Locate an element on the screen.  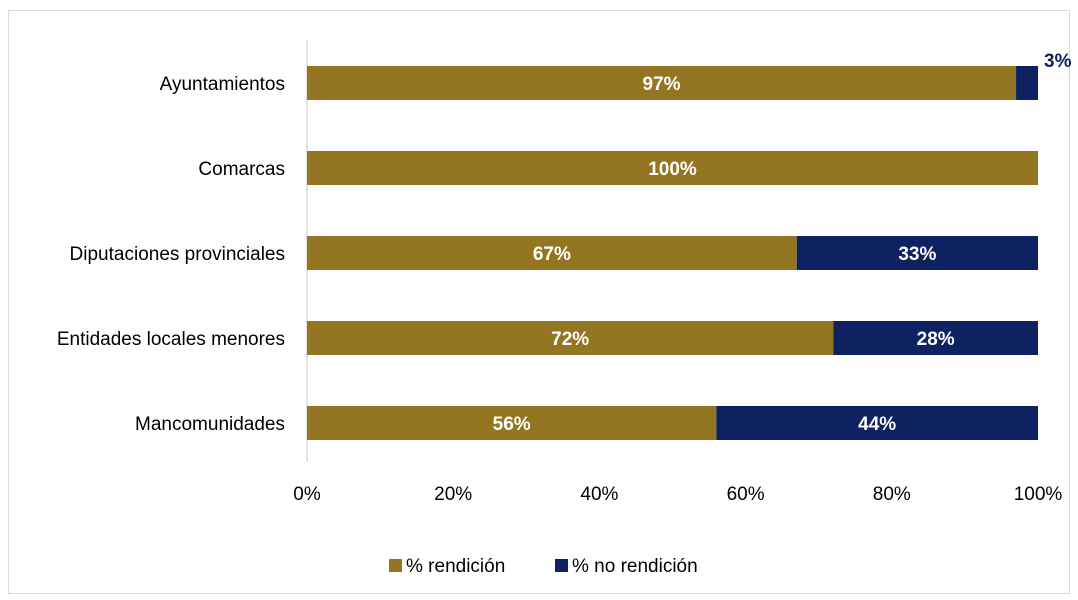
bar-no-rendicion-mancomunidades is located at coordinates (877, 423).